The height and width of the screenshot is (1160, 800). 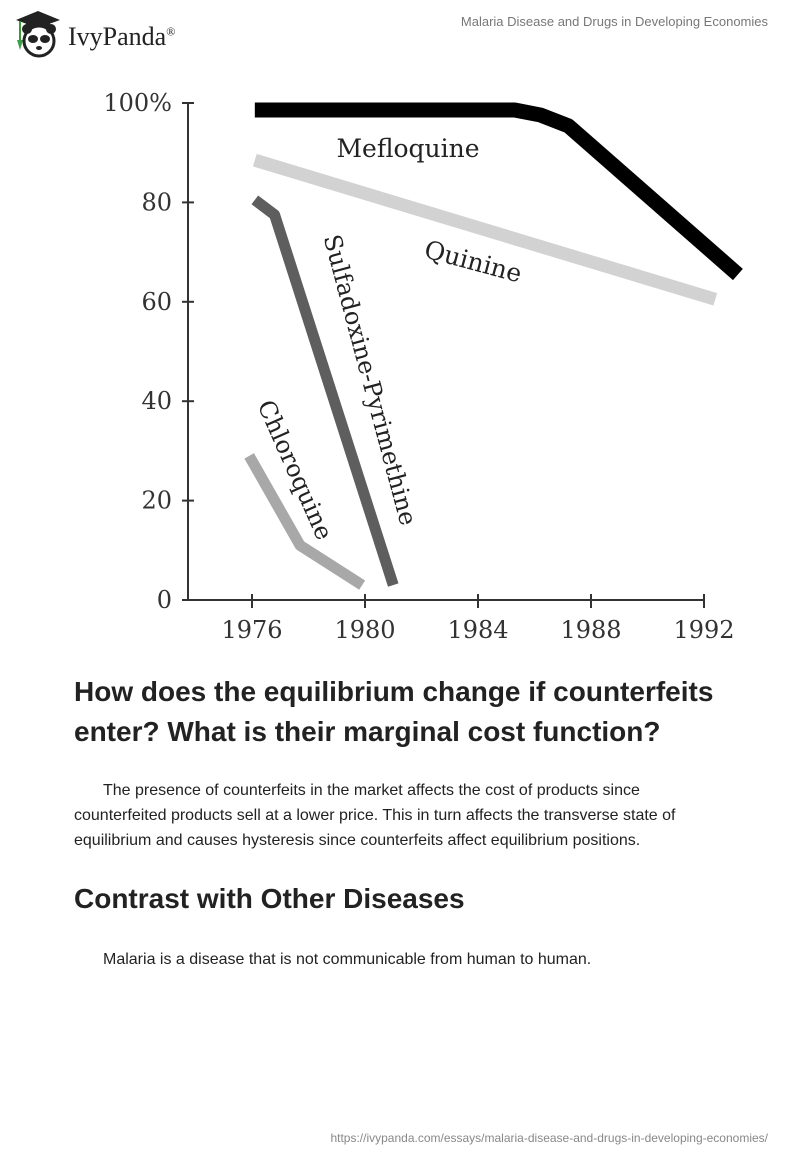 What do you see at coordinates (370, 380) in the screenshot?
I see `series-label-sulfadoxine-pyrimethine: Sulfadoxine-Pyrimethine` at bounding box center [370, 380].